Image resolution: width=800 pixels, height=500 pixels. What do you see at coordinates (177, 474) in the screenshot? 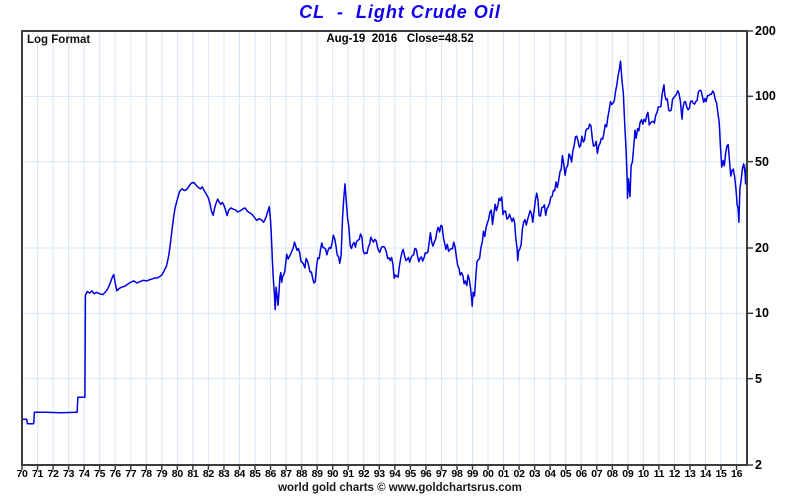
I see `x-tick-label: 80` at bounding box center [177, 474].